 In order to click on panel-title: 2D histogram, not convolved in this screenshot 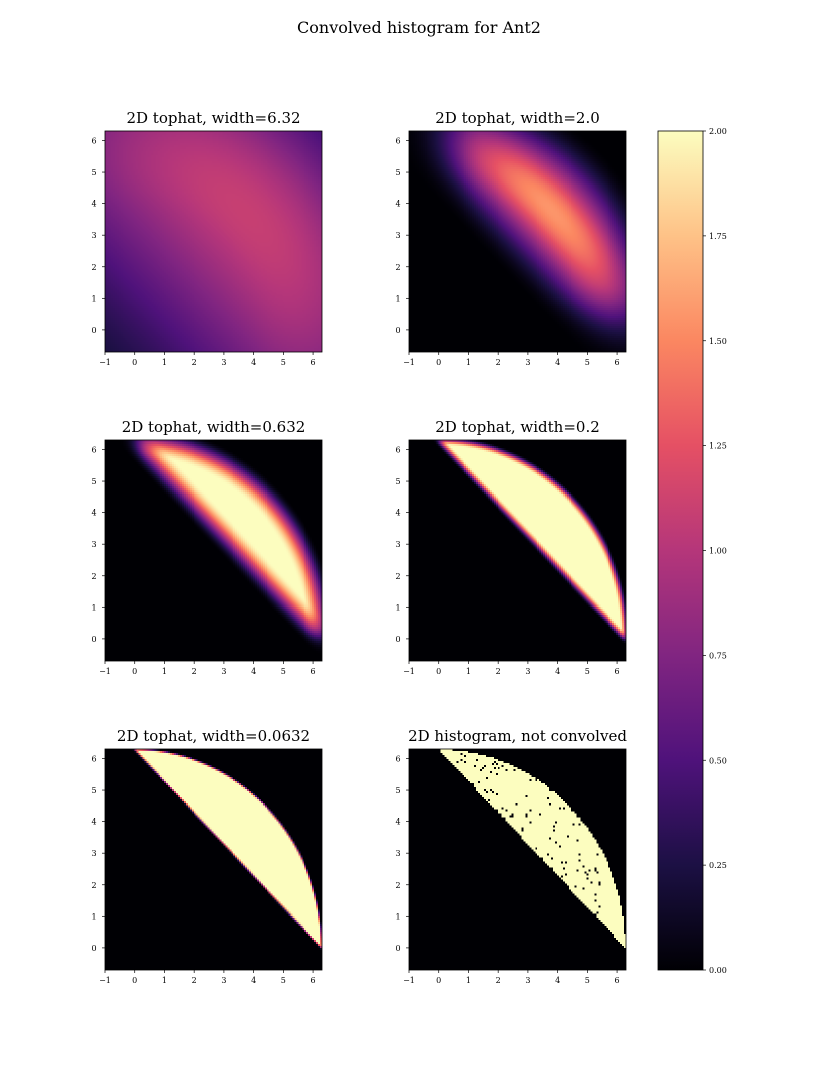, I will do `click(517, 736)`.